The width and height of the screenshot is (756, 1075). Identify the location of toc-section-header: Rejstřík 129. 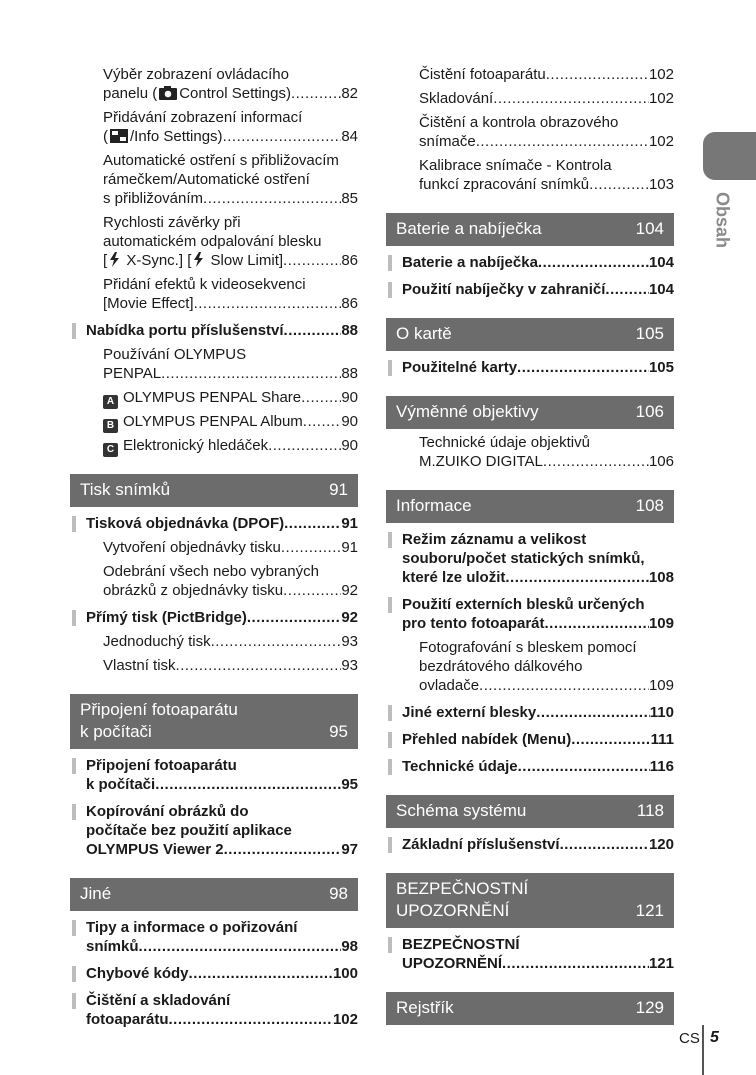
(530, 1008).